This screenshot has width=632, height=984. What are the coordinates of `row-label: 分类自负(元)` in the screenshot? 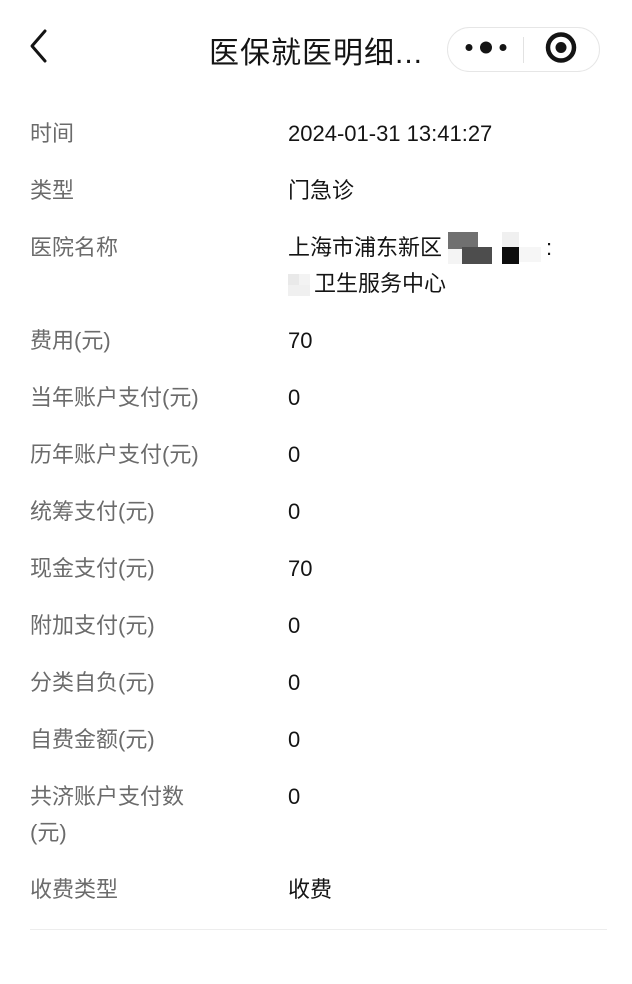 It's located at (92, 682).